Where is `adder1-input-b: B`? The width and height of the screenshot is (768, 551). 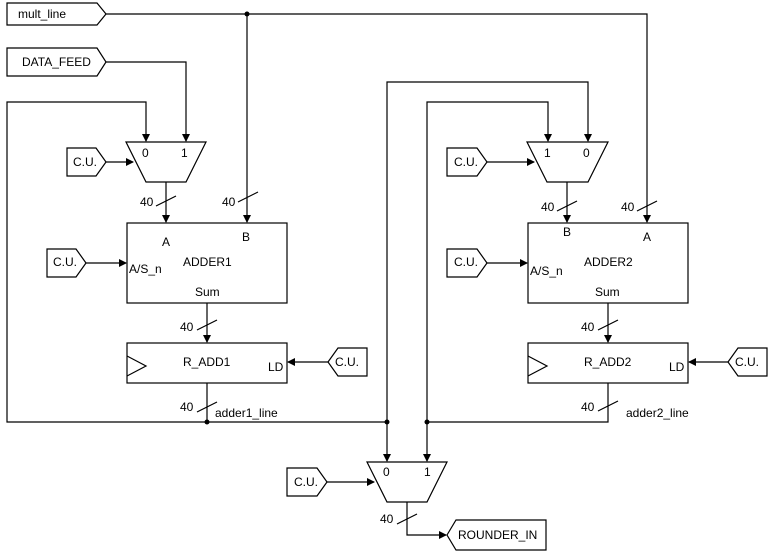 adder1-input-b: B is located at coordinates (246, 237).